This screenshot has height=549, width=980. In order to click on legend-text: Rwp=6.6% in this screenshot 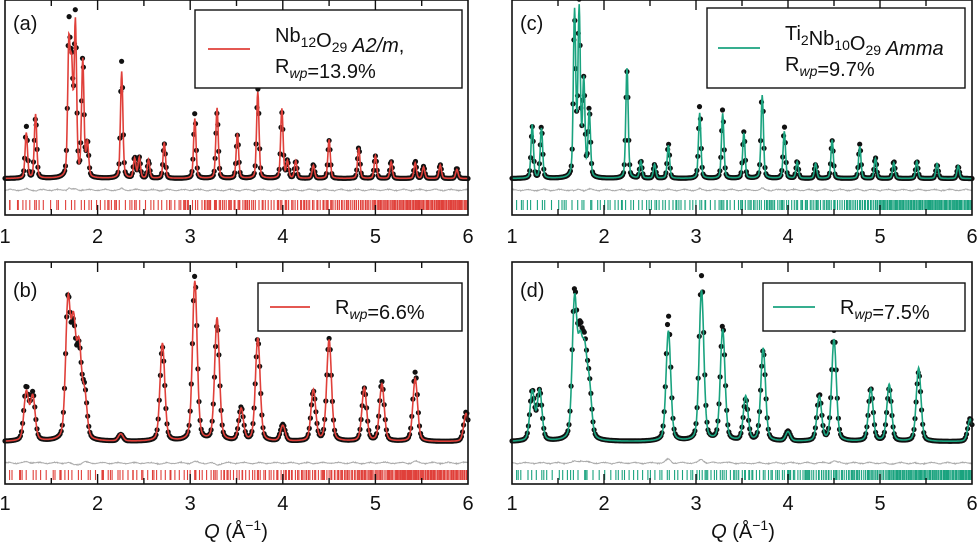, I will do `click(380, 310)`.